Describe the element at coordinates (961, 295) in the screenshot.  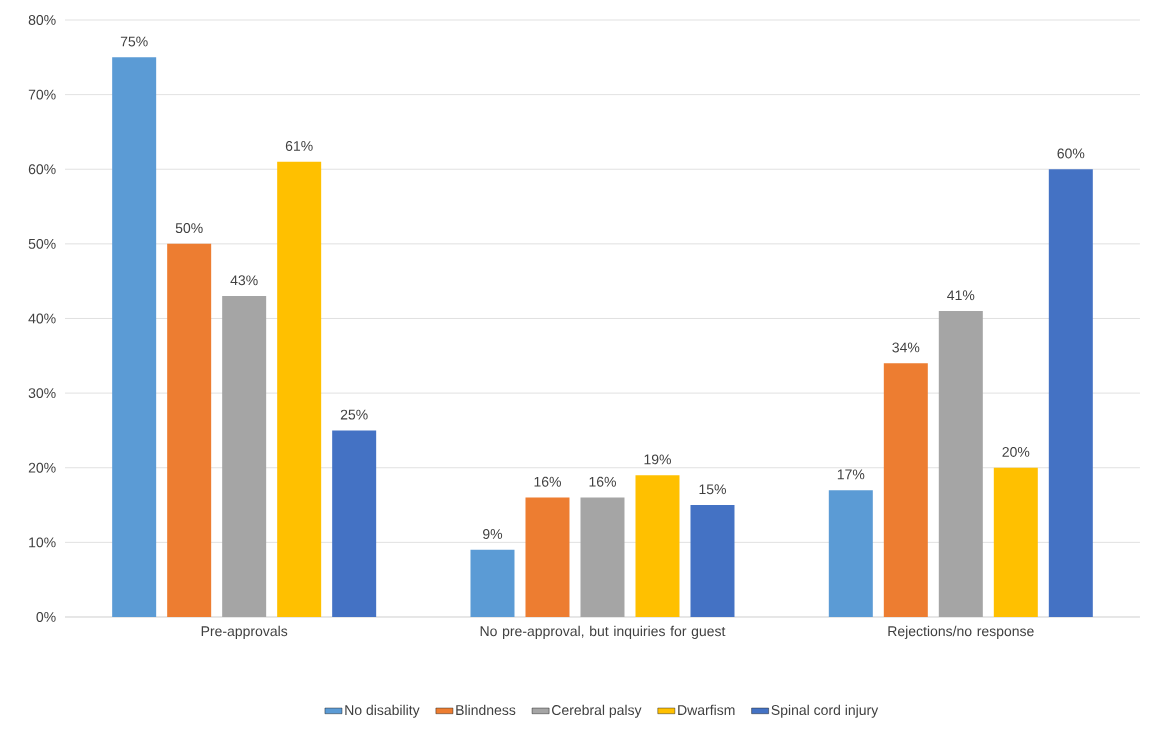
I see `data-label: 41%` at that location.